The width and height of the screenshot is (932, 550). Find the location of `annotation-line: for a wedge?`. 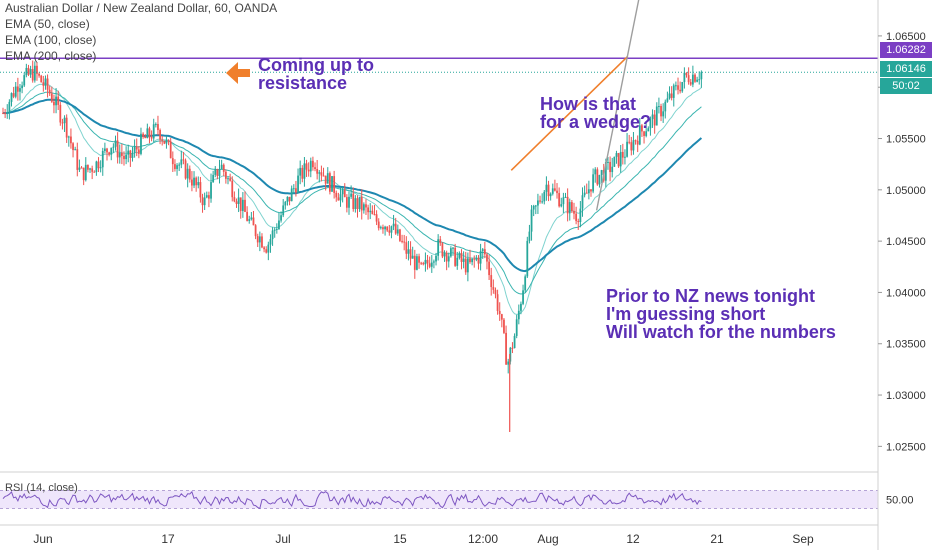

annotation-line: for a wedge? is located at coordinates (596, 122).